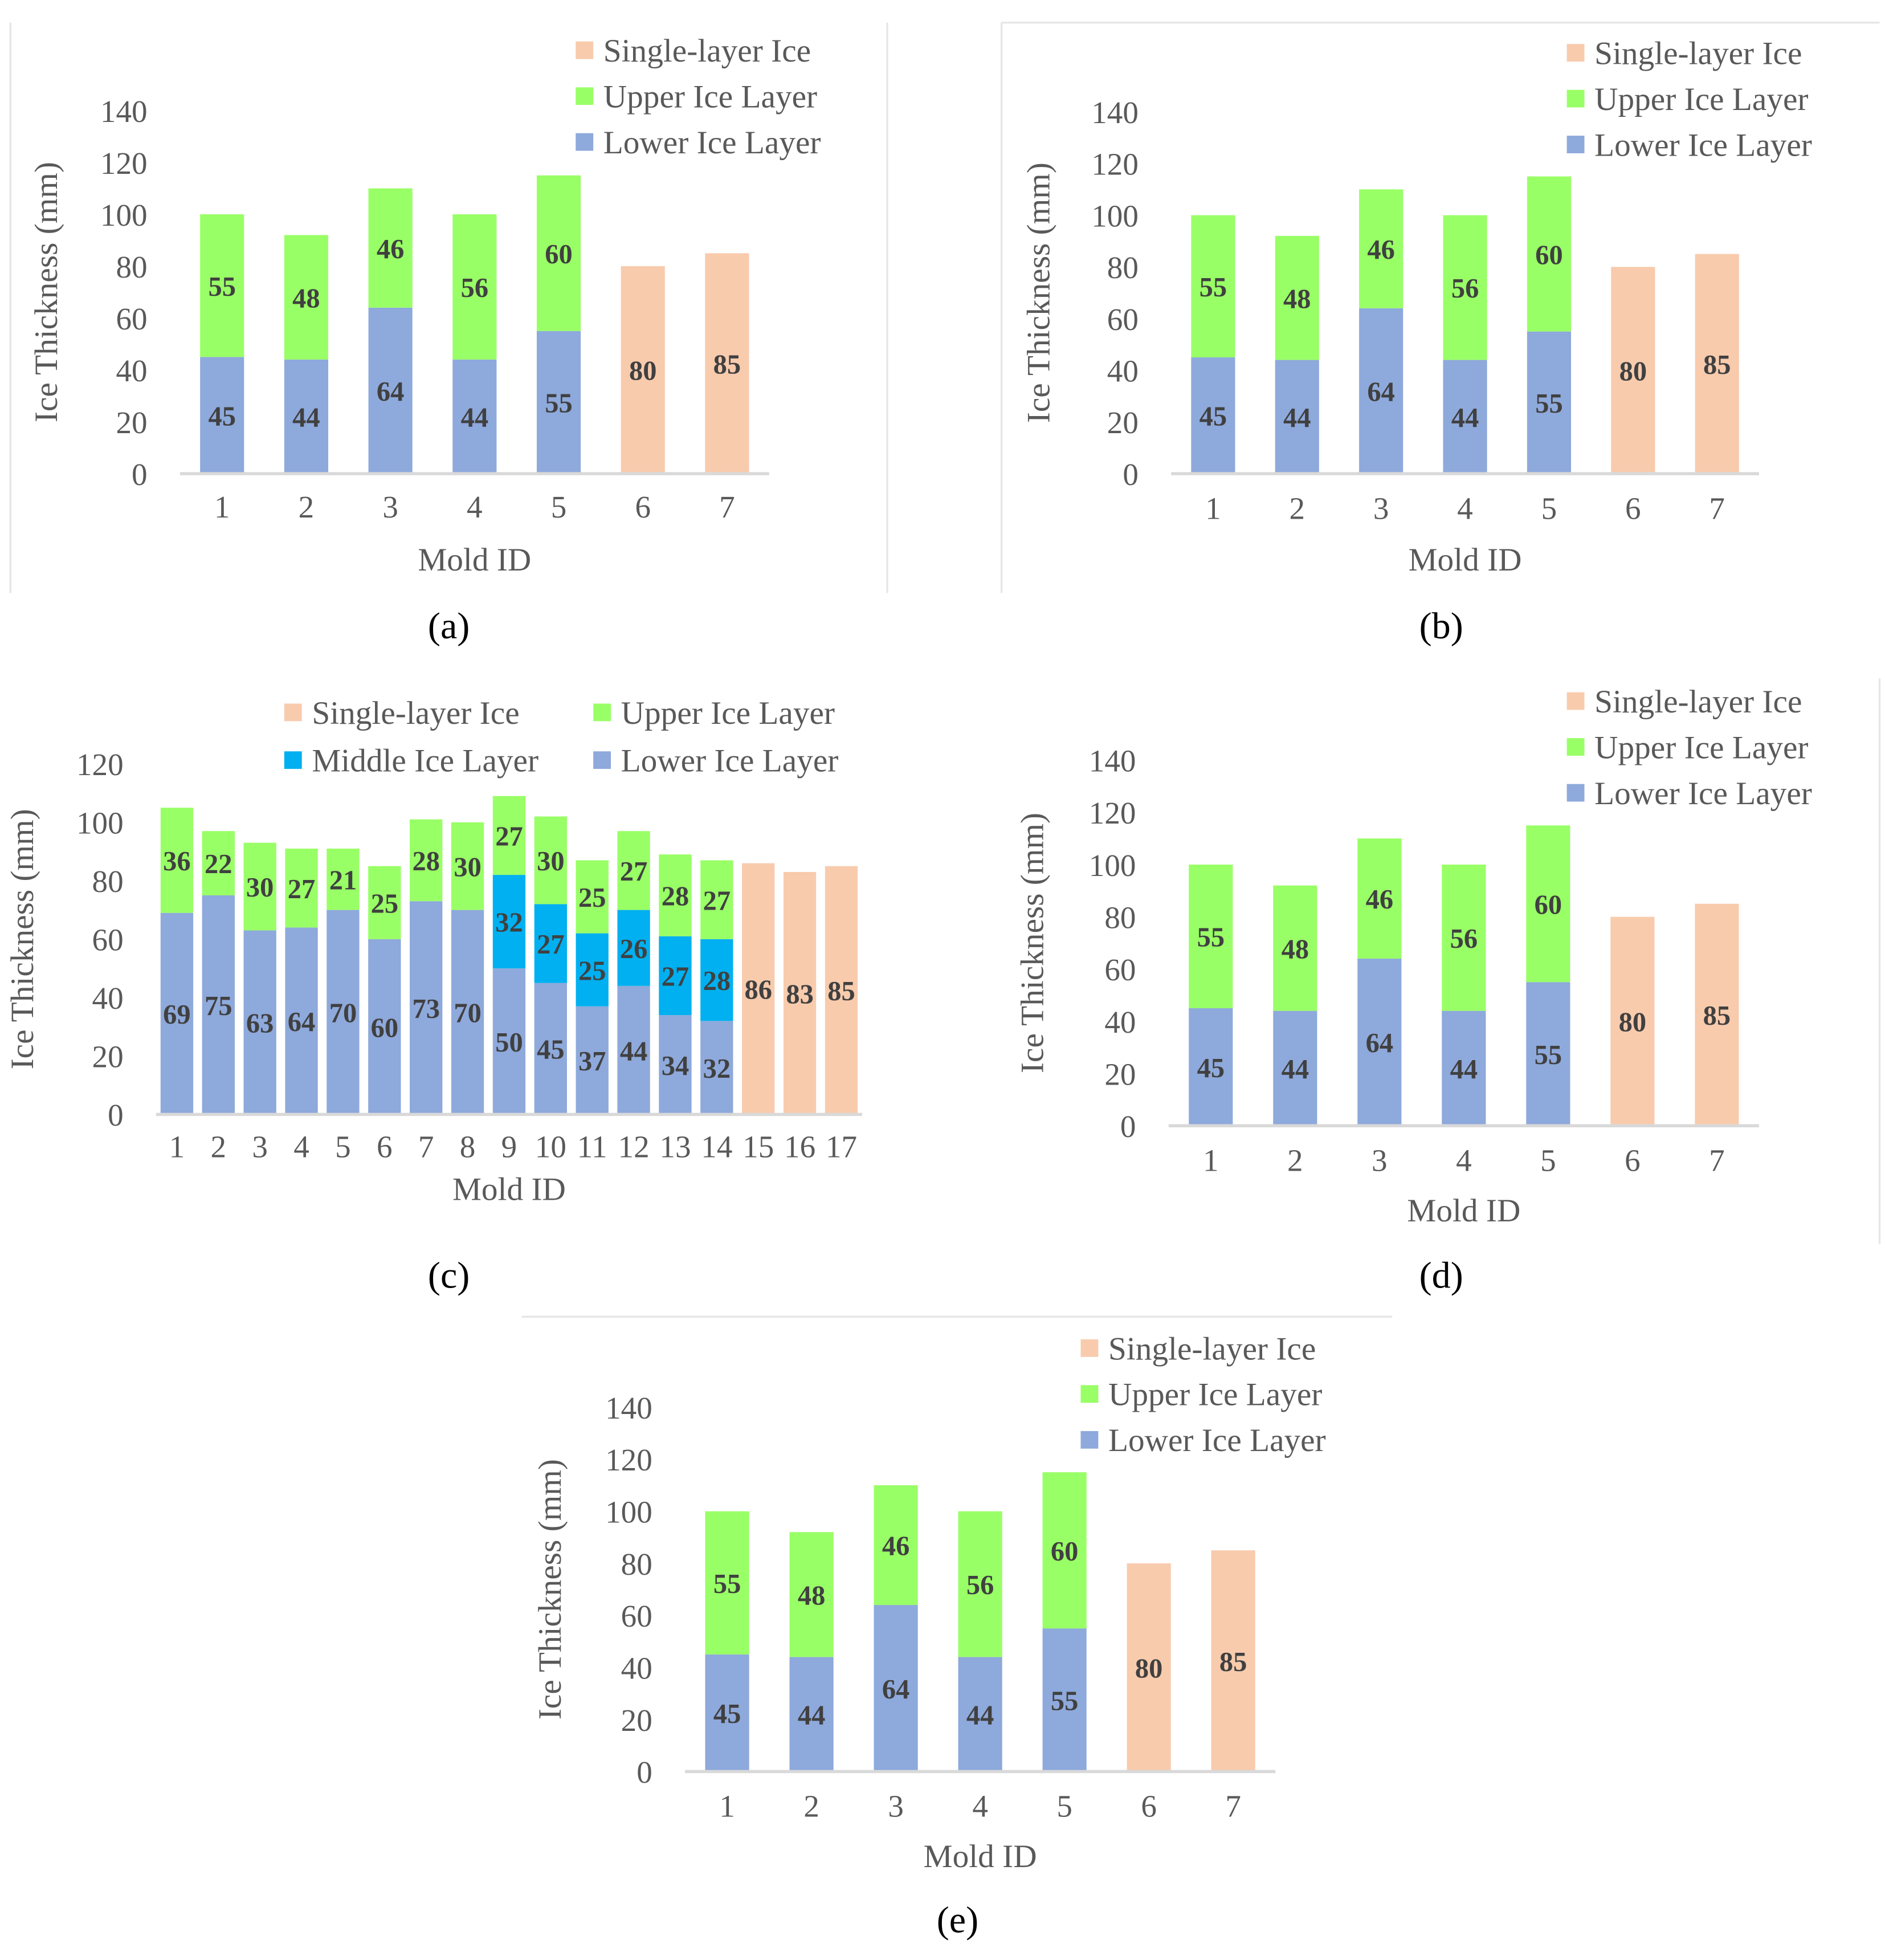 The width and height of the screenshot is (1885, 1960). I want to click on x-tick-label: 11, so click(592, 1146).